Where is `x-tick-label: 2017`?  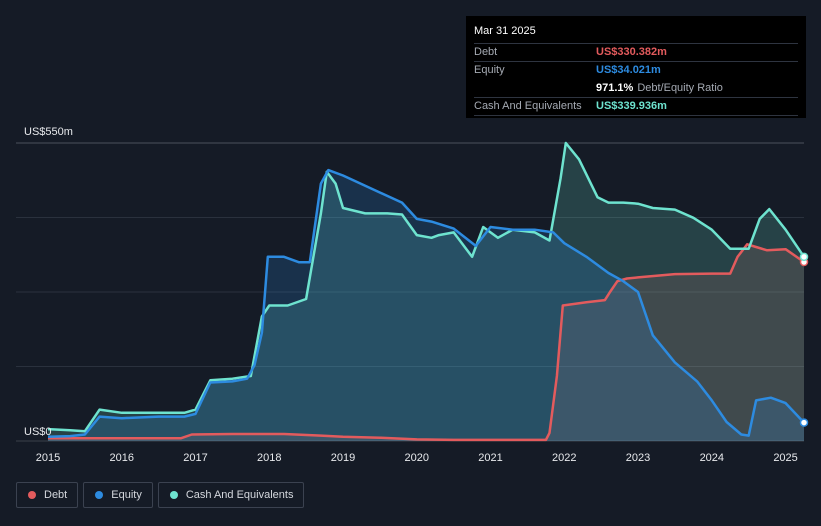
x-tick-label: 2017 is located at coordinates (195, 458).